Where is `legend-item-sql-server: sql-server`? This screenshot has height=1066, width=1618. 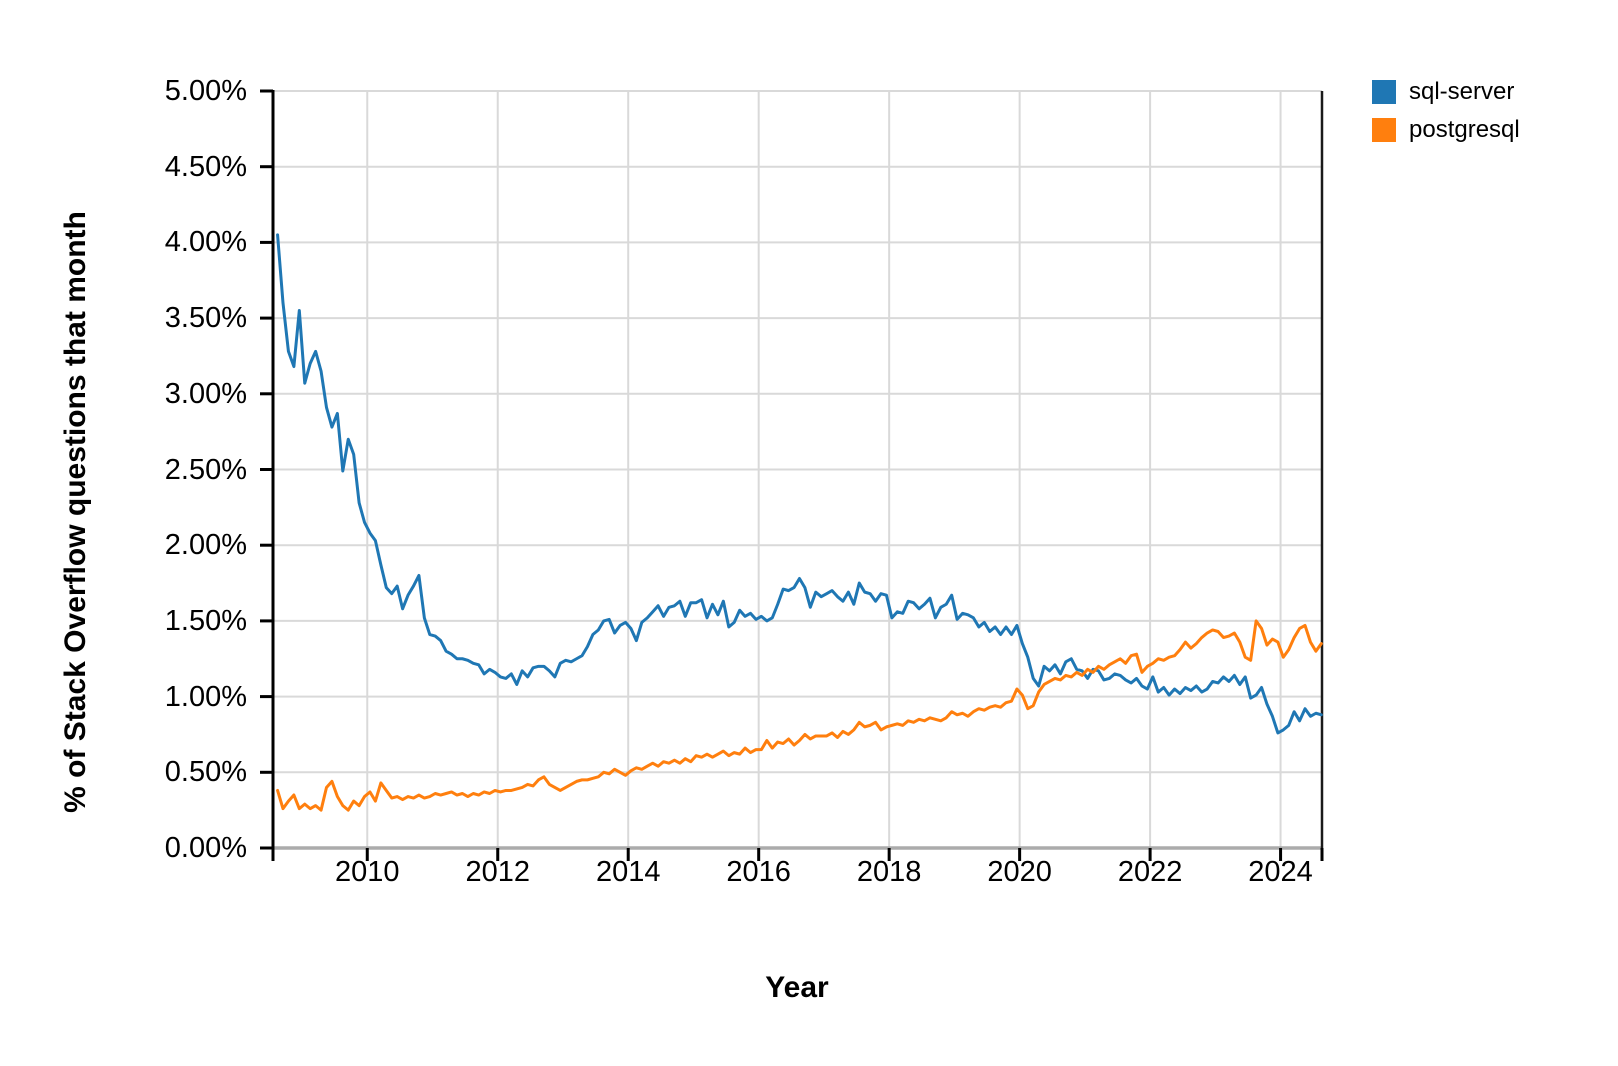 legend-item-sql-server: sql-server is located at coordinates (1446, 91).